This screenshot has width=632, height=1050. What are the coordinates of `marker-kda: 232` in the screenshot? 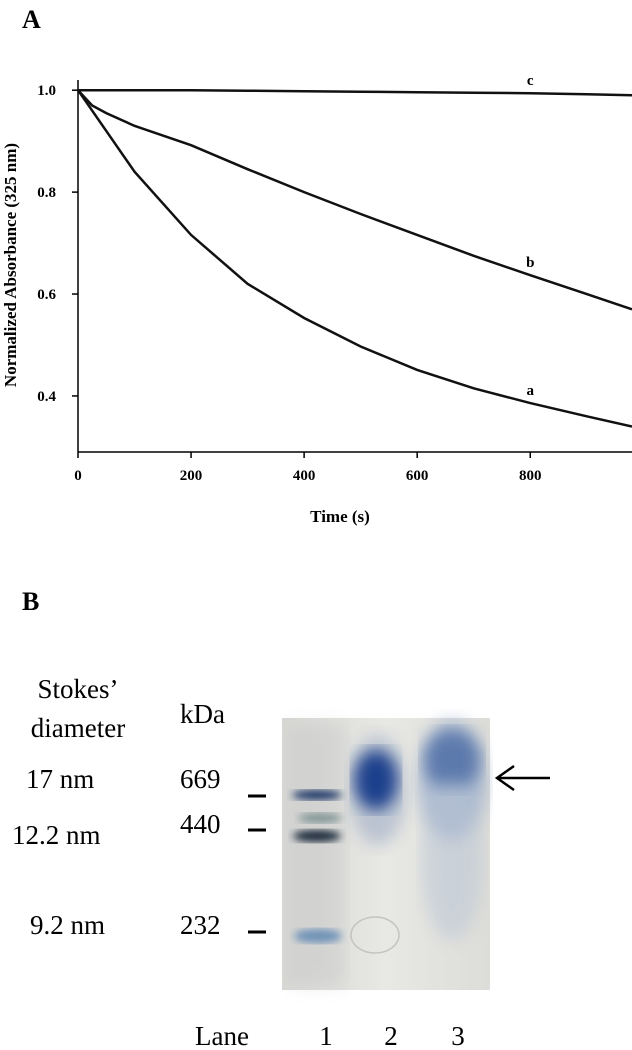 It's located at (200, 925).